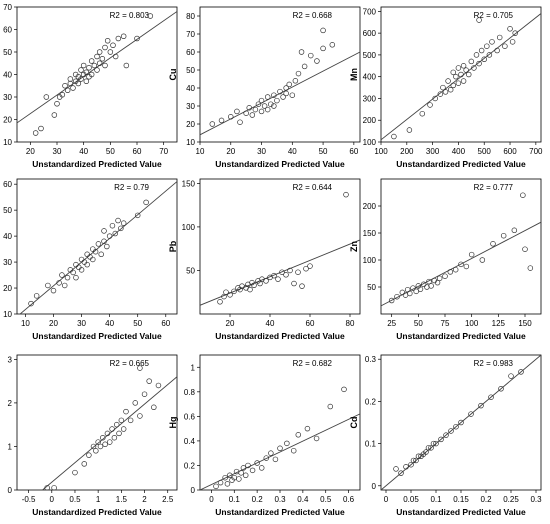  What do you see at coordinates (370, 33) in the screenshot?
I see `y-tick-label: 600` at bounding box center [370, 33].